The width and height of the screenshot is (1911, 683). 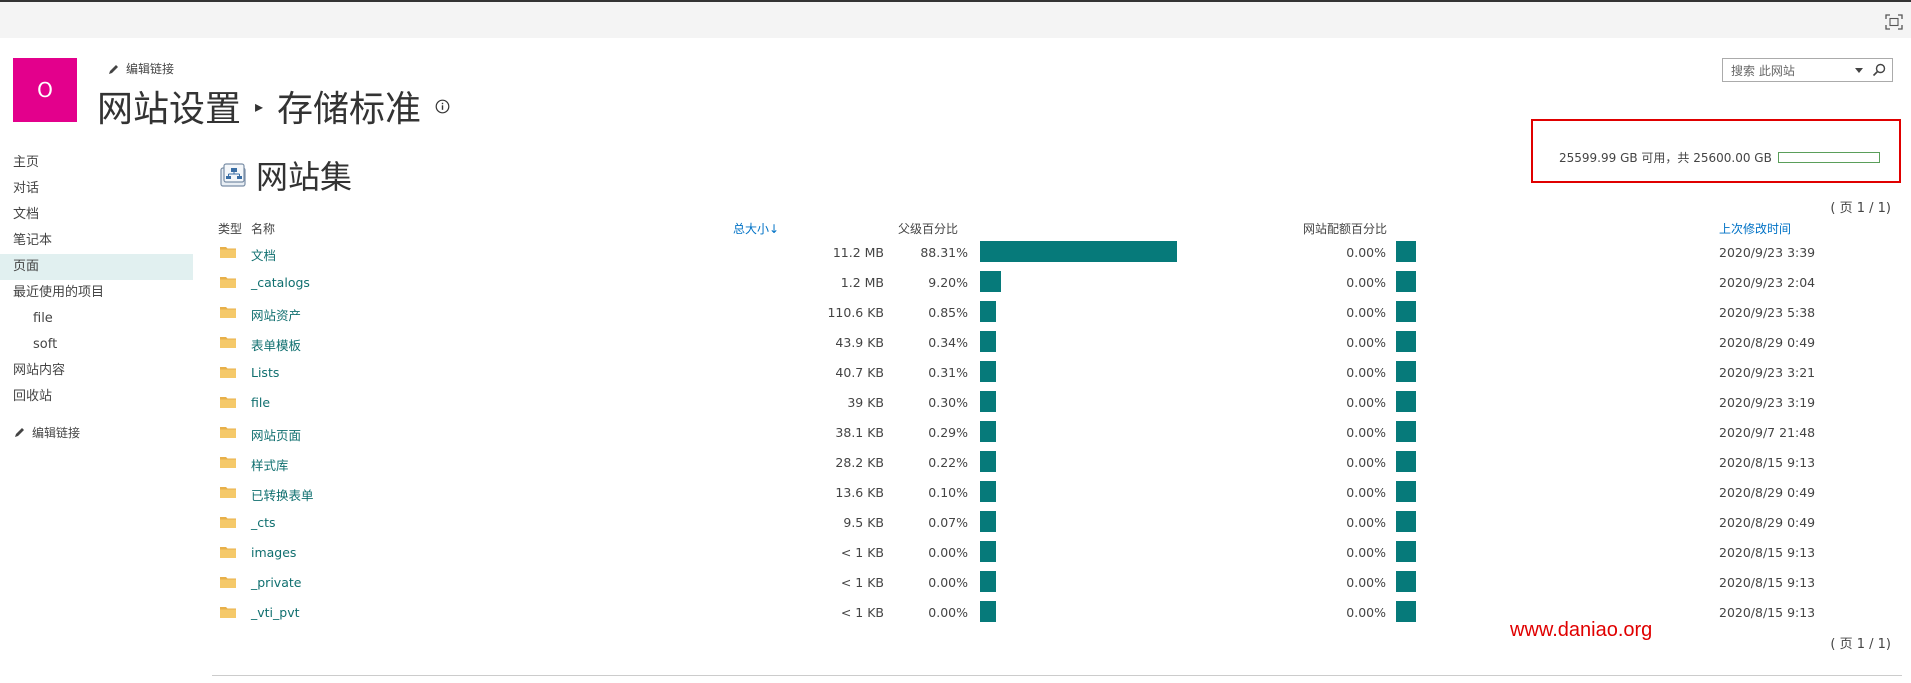 I want to click on item-modified: 2020/9/23 2:04, so click(x=1767, y=282).